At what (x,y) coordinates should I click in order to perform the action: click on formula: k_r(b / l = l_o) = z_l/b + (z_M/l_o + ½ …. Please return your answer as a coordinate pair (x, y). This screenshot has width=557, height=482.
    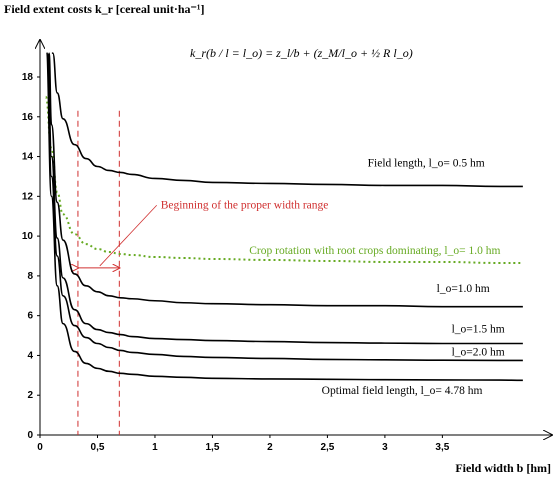
    Looking at the image, I should click on (301, 53).